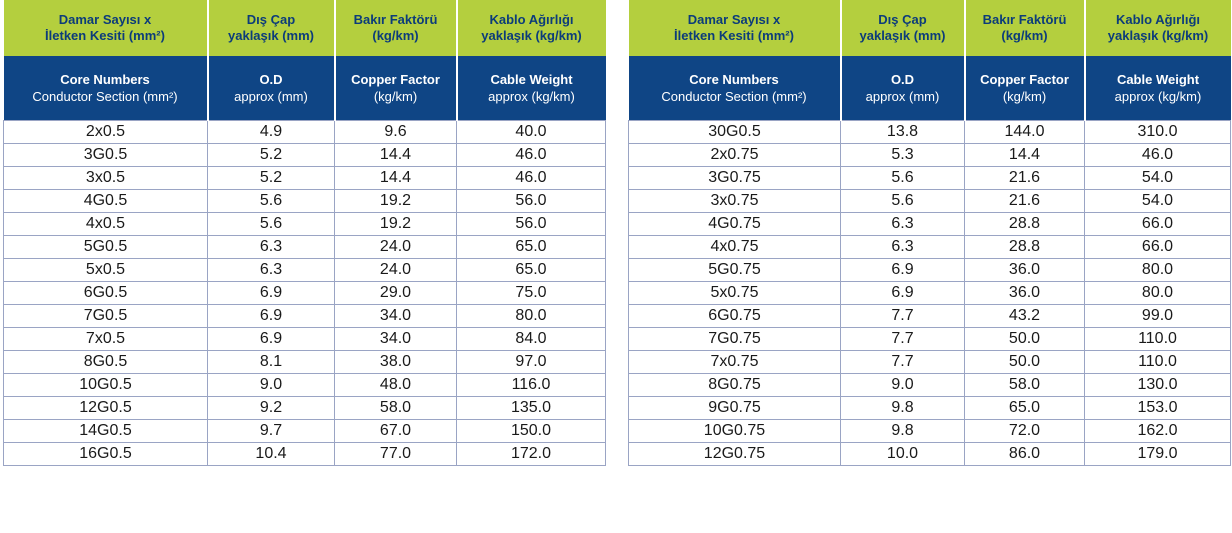 The width and height of the screenshot is (1232, 533). Describe the element at coordinates (929, 454) in the screenshot. I see `table-row: 12G0.75 10.0 86.0 179.0` at that location.